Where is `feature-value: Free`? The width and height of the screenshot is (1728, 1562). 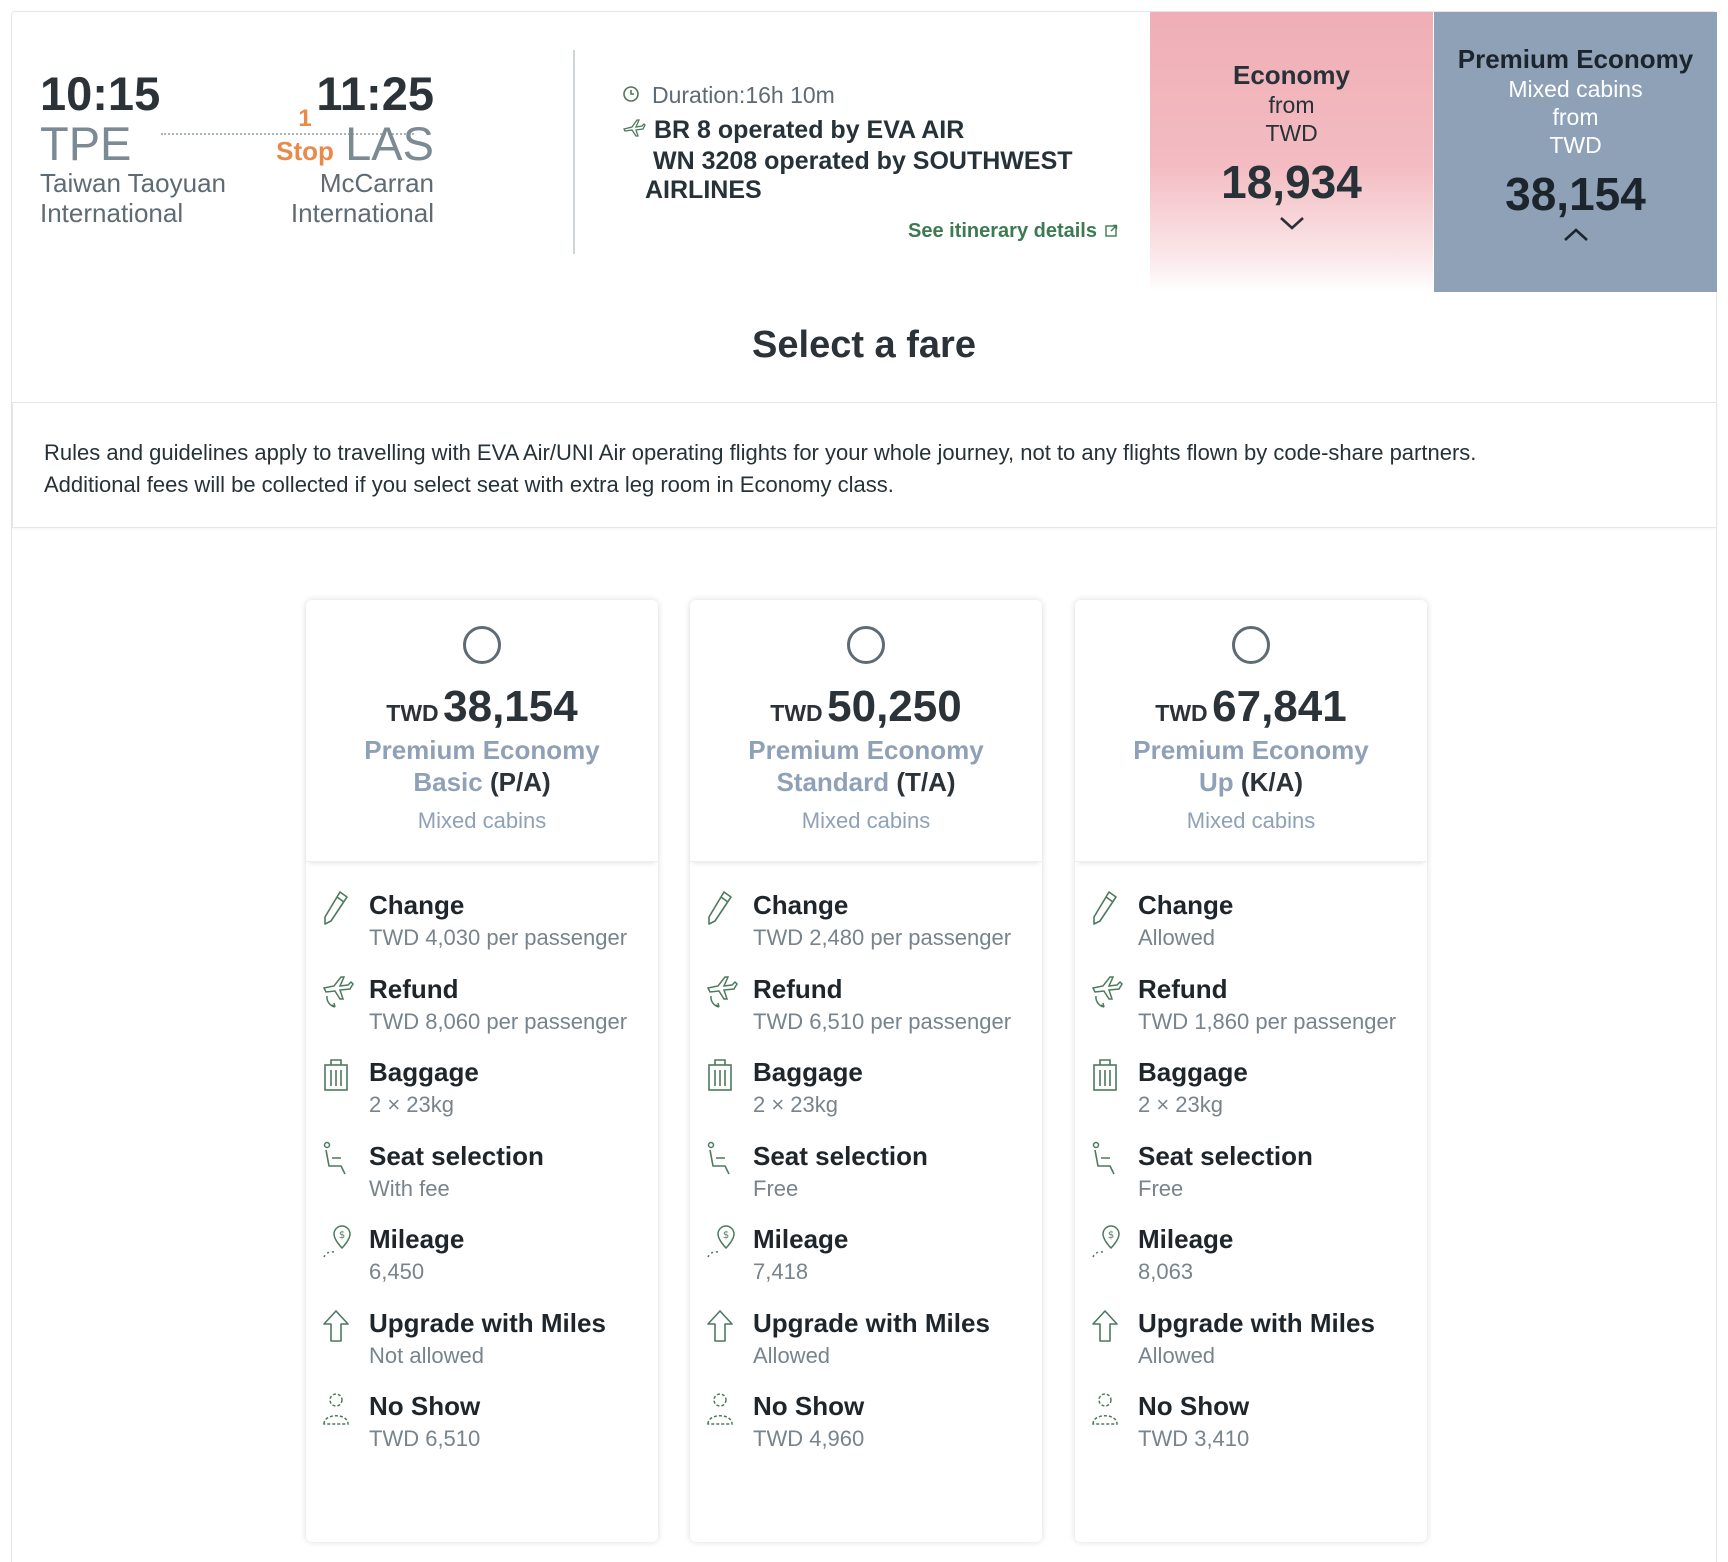
feature-value: Free is located at coordinates (776, 1188).